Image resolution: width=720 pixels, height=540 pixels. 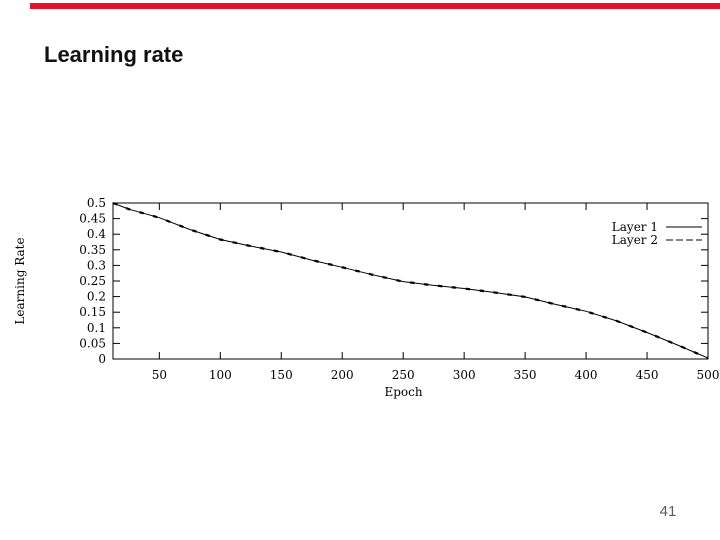 I want to click on y-tick-label: 0.05, so click(x=92, y=343).